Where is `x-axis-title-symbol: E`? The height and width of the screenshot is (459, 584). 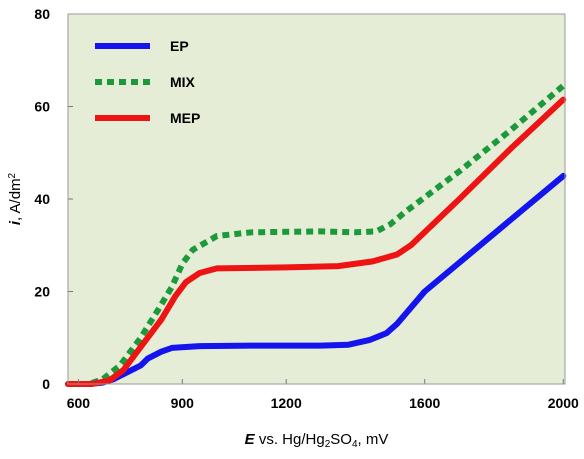
x-axis-title-symbol: E is located at coordinates (250, 439).